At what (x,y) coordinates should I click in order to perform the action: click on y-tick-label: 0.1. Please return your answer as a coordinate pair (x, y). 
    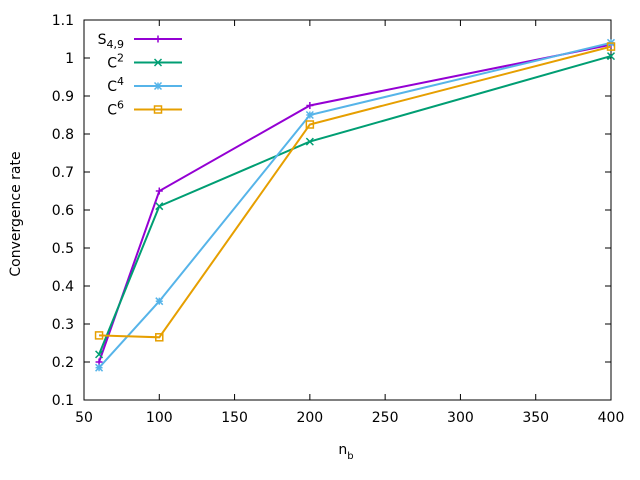
    Looking at the image, I should click on (63, 401).